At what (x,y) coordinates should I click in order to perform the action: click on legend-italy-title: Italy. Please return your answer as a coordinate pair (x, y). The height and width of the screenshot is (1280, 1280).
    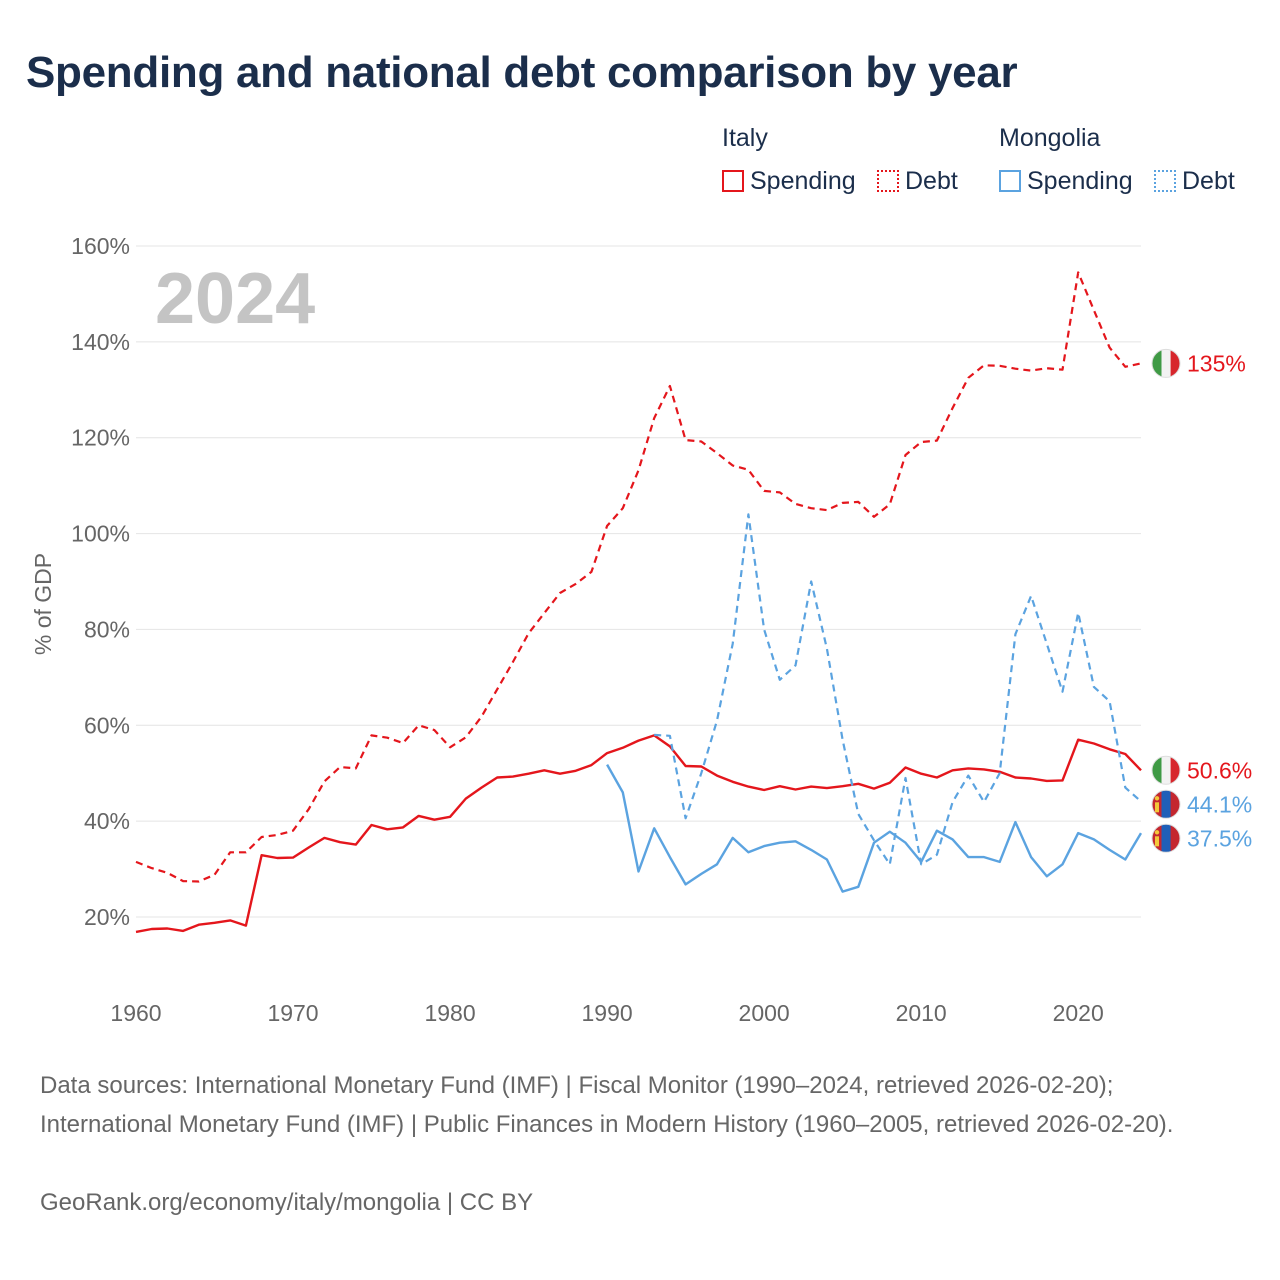
    Looking at the image, I should click on (745, 138).